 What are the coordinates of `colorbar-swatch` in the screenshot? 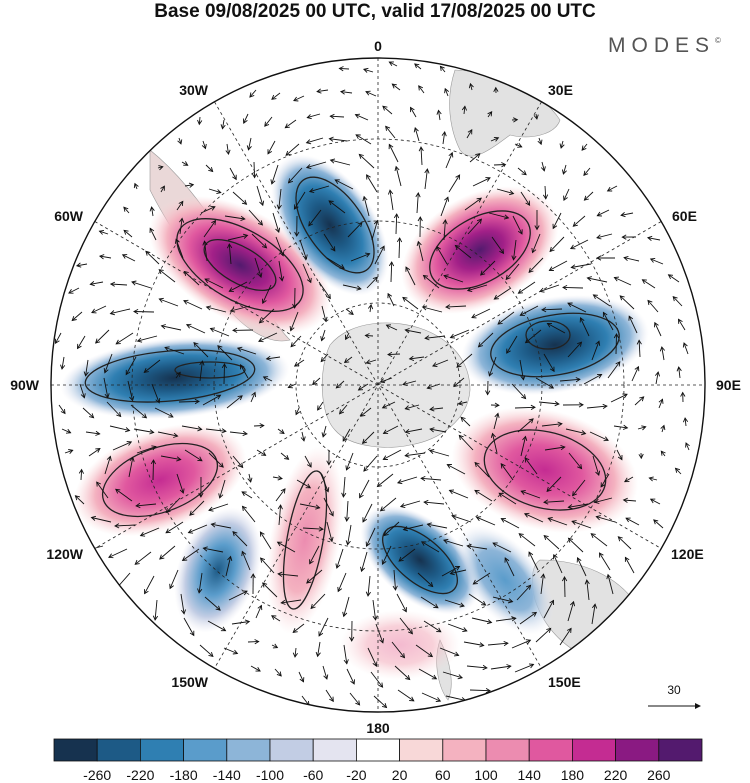 It's located at (248, 750).